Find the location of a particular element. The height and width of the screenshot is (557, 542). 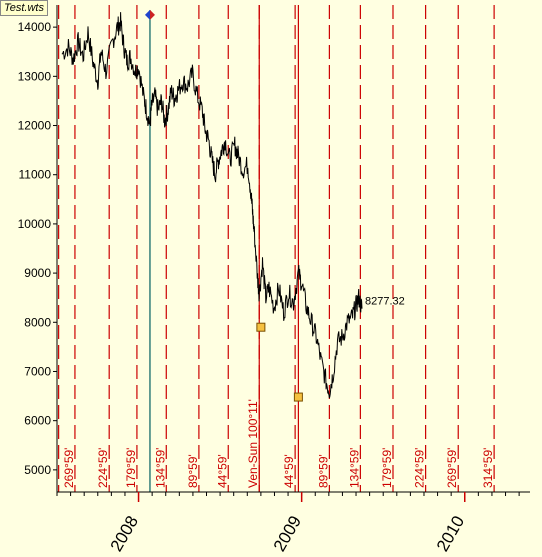

file-name-tab: Test.wts is located at coordinates (24, 8).